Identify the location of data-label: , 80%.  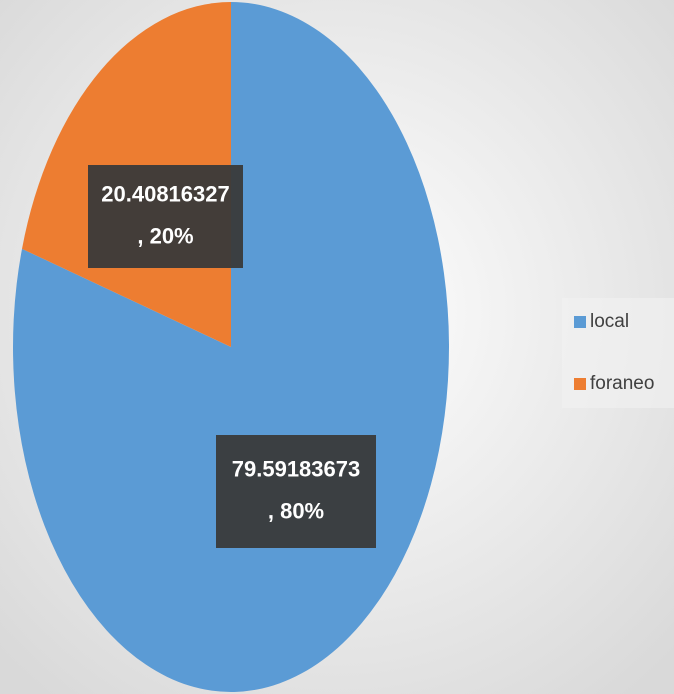
(296, 510).